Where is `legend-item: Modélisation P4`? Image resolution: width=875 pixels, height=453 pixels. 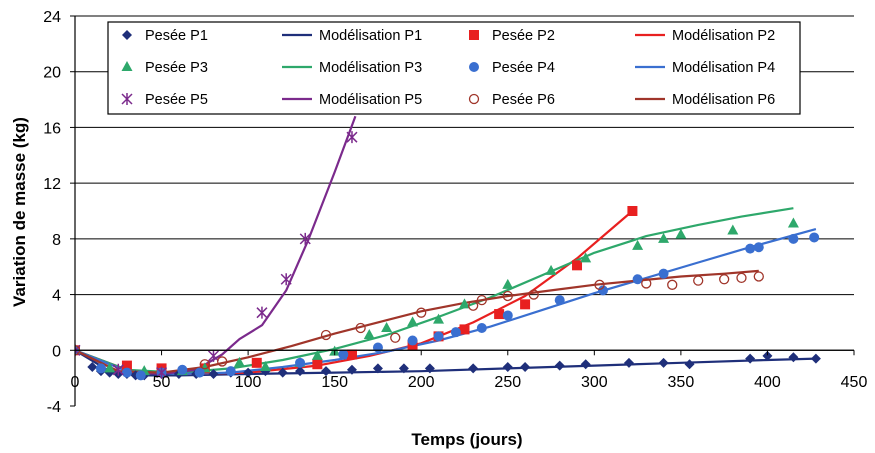
legend-item: Modélisation P4 is located at coordinates (705, 68).